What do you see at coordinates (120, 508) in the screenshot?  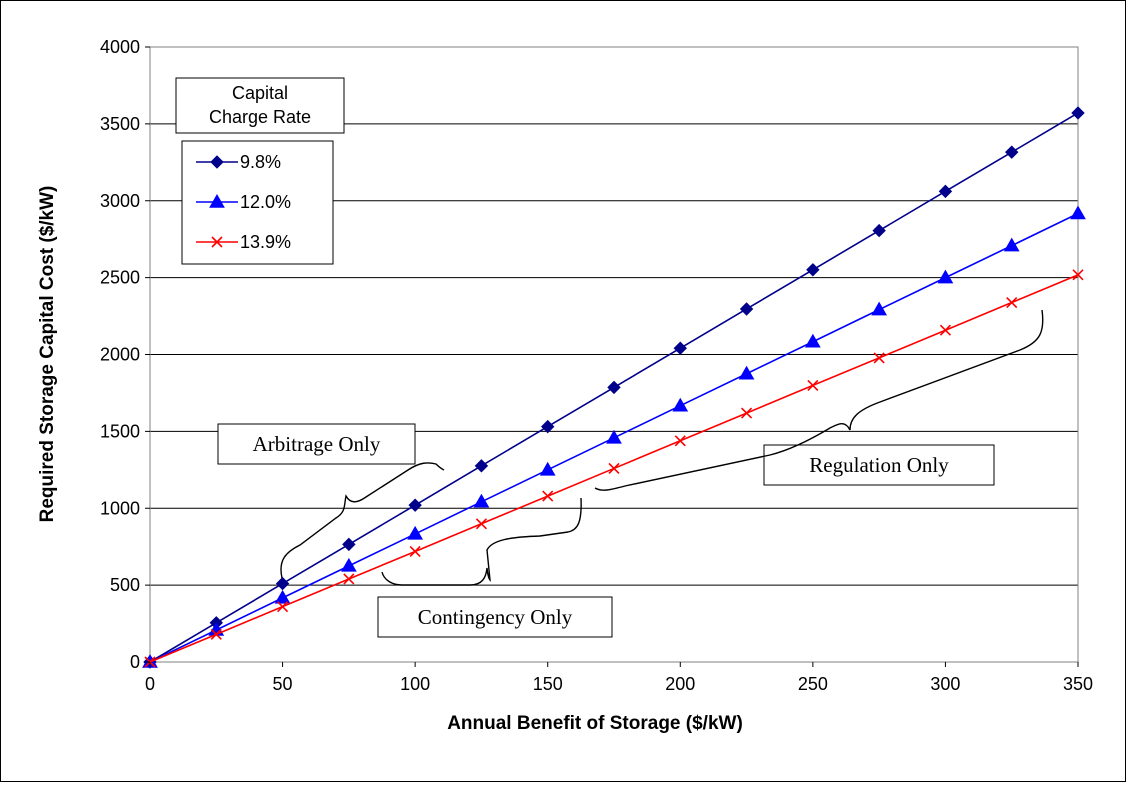 I see `y-tick-label: 1000` at bounding box center [120, 508].